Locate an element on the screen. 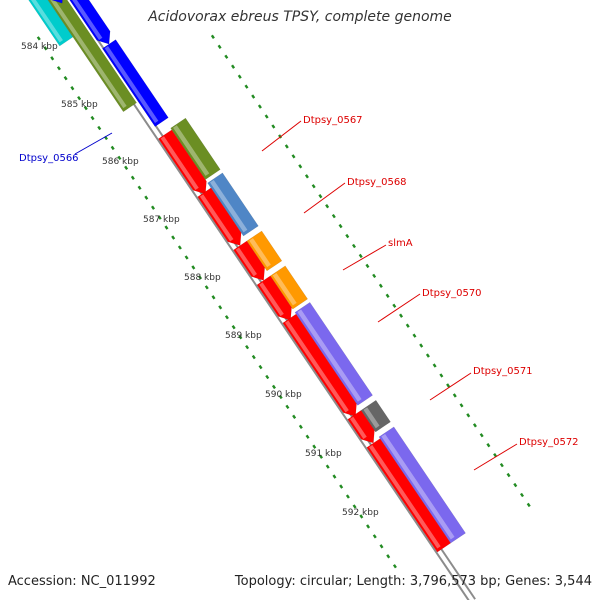  gene-label-2: Dtpsy_0568 is located at coordinates (377, 182).